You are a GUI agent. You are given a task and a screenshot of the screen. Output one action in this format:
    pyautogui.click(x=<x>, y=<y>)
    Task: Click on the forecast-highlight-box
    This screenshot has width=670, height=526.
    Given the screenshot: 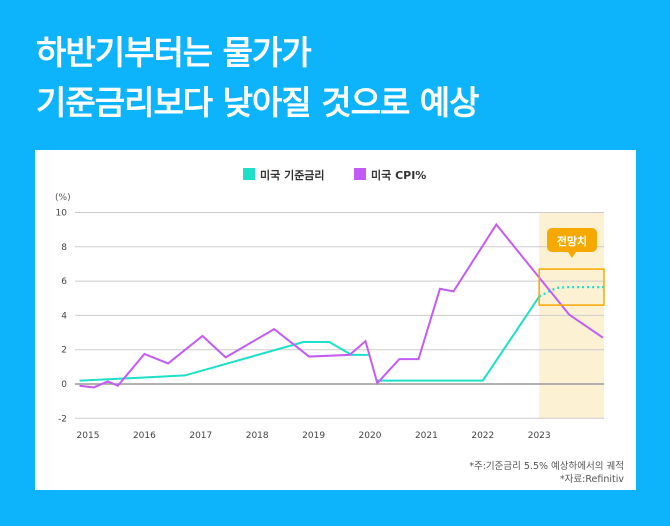 What is the action you would take?
    pyautogui.click(x=571, y=287)
    